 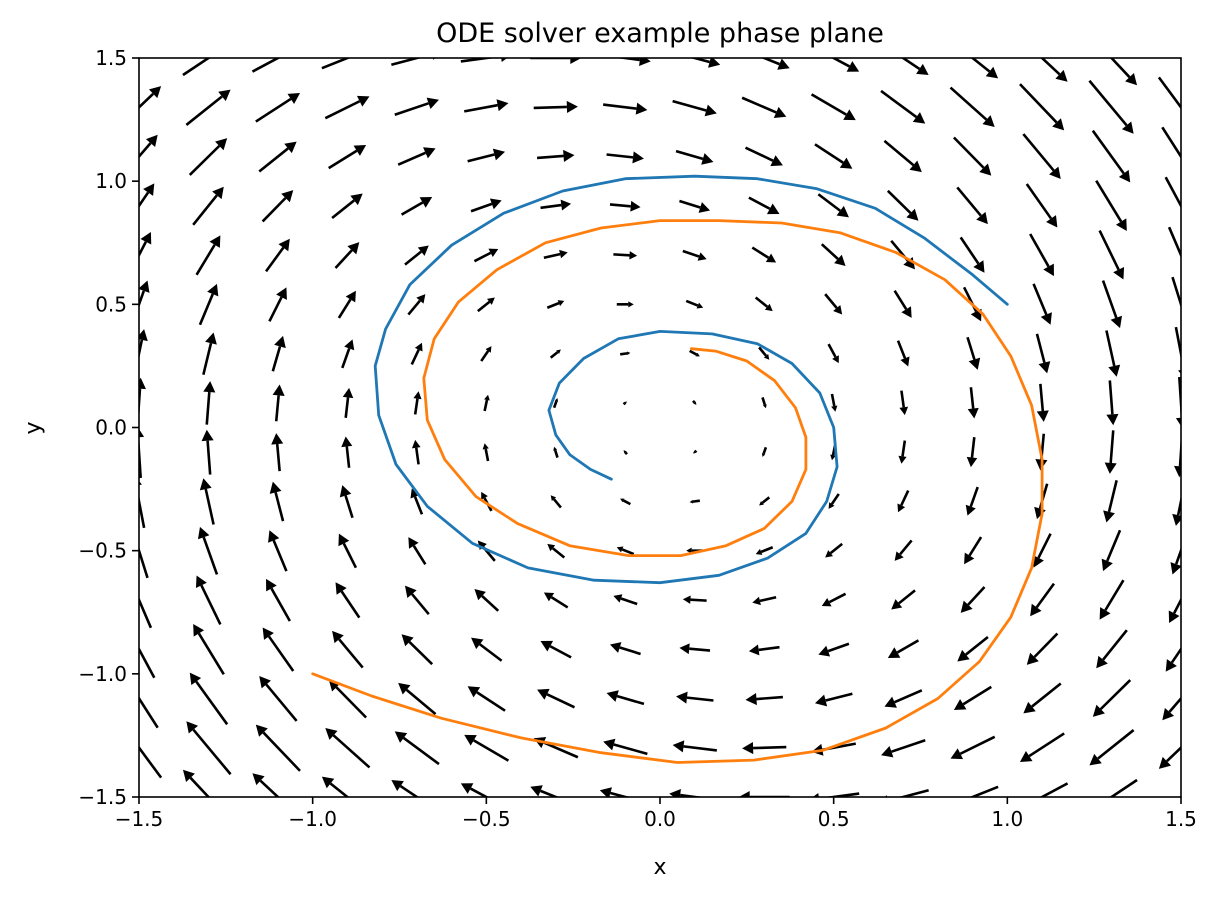 What do you see at coordinates (111, 304) in the screenshot?
I see `y-tick-label: 0.5` at bounding box center [111, 304].